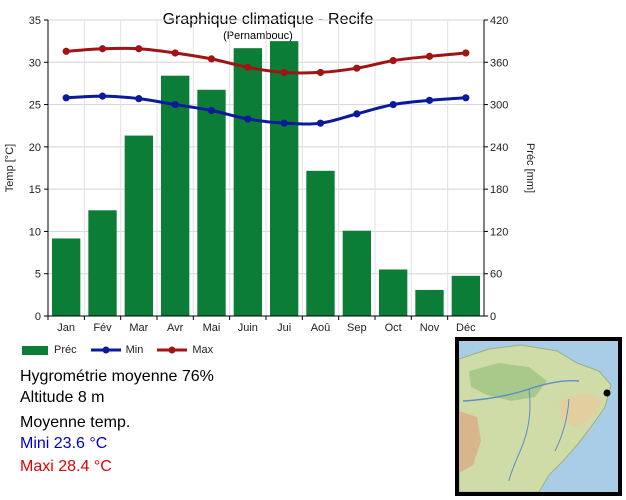 This screenshot has height=500, width=626. I want to click on y-left-tick-label: 0, so click(38, 317).